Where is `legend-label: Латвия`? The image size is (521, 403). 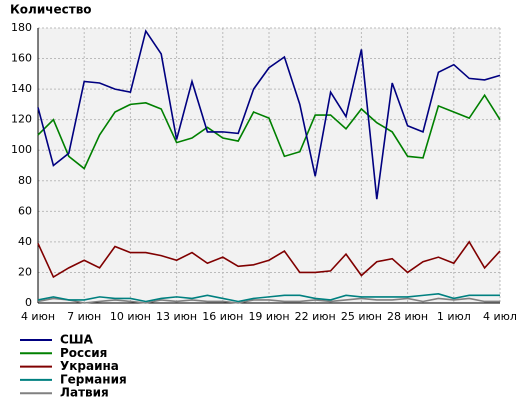
legend-label: Латвия is located at coordinates (84, 393).